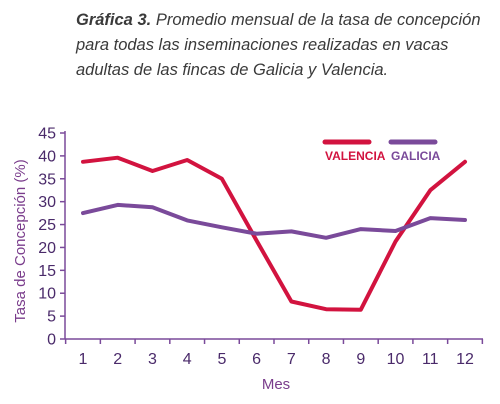  I want to click on x-tick-label: 5, so click(221, 359).